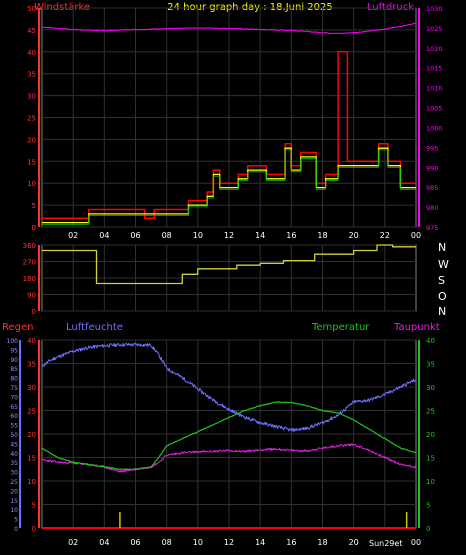 Image resolution: width=466 pixels, height=555 pixels. Describe the element at coordinates (31, 482) in the screenshot. I see `humidity-axis-tick-label: 10` at that location.